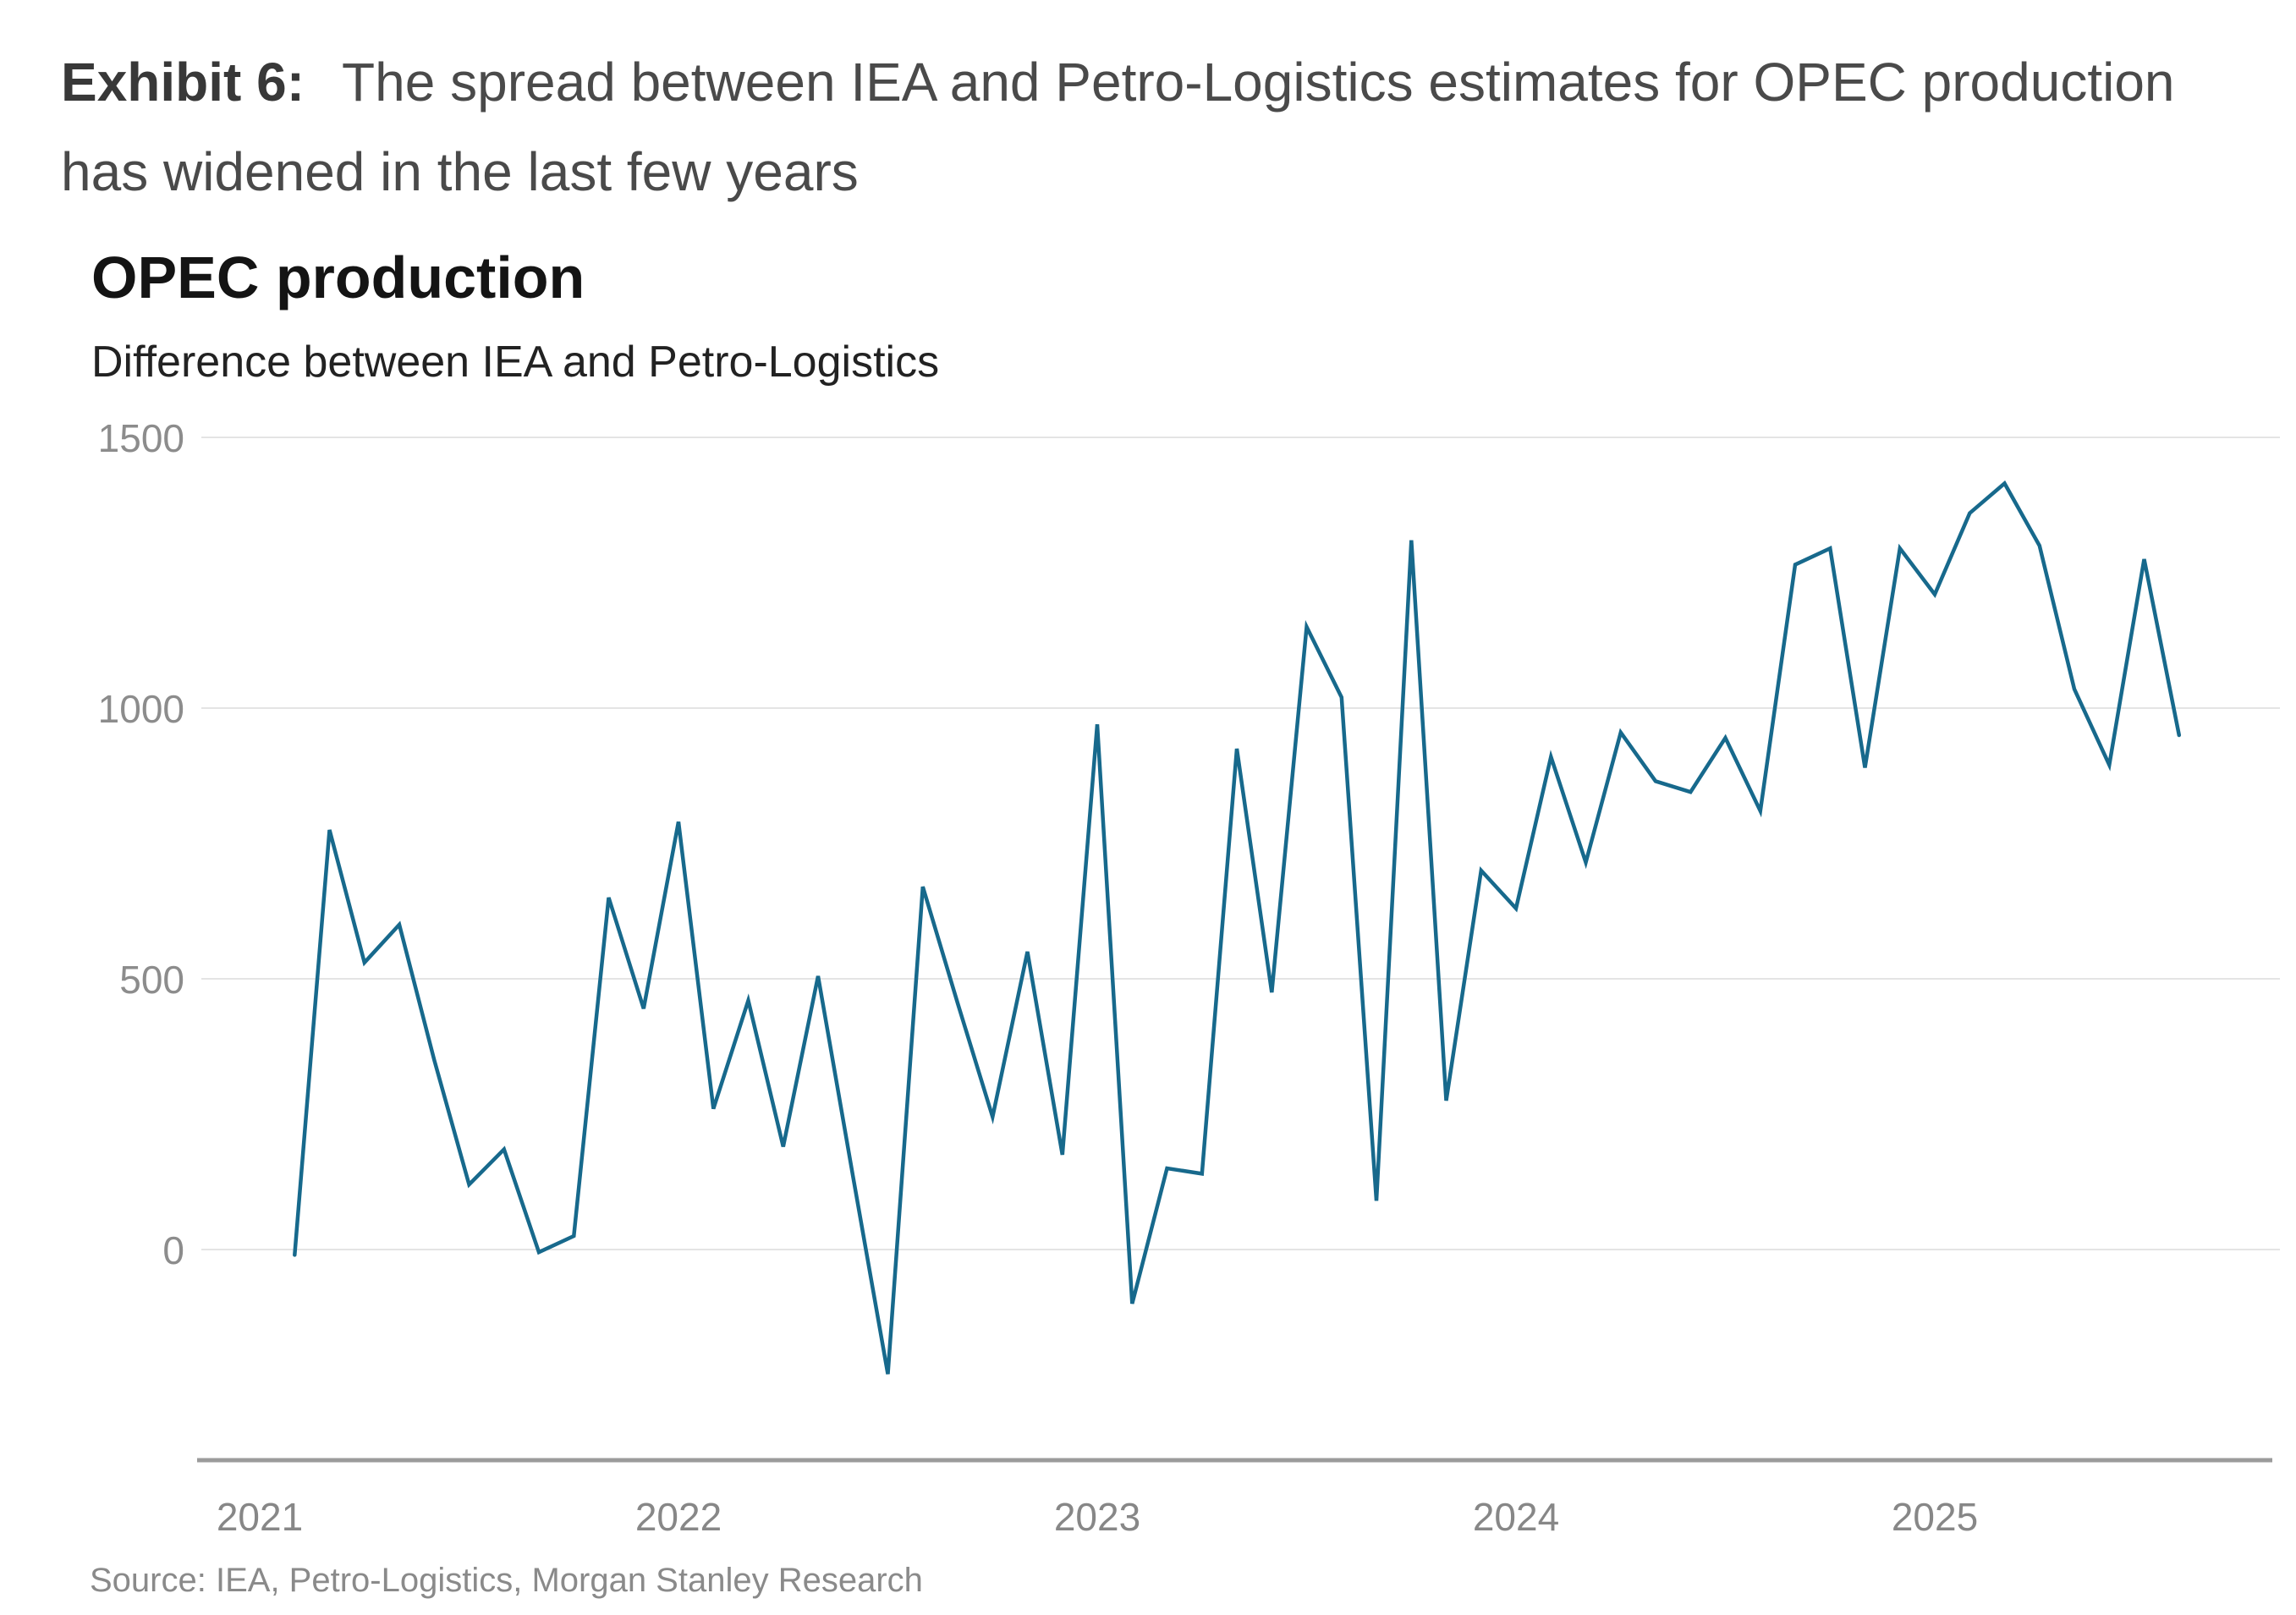 The image size is (2296, 1615). What do you see at coordinates (678, 1517) in the screenshot?
I see `x-tick-label-2022: 2022` at bounding box center [678, 1517].